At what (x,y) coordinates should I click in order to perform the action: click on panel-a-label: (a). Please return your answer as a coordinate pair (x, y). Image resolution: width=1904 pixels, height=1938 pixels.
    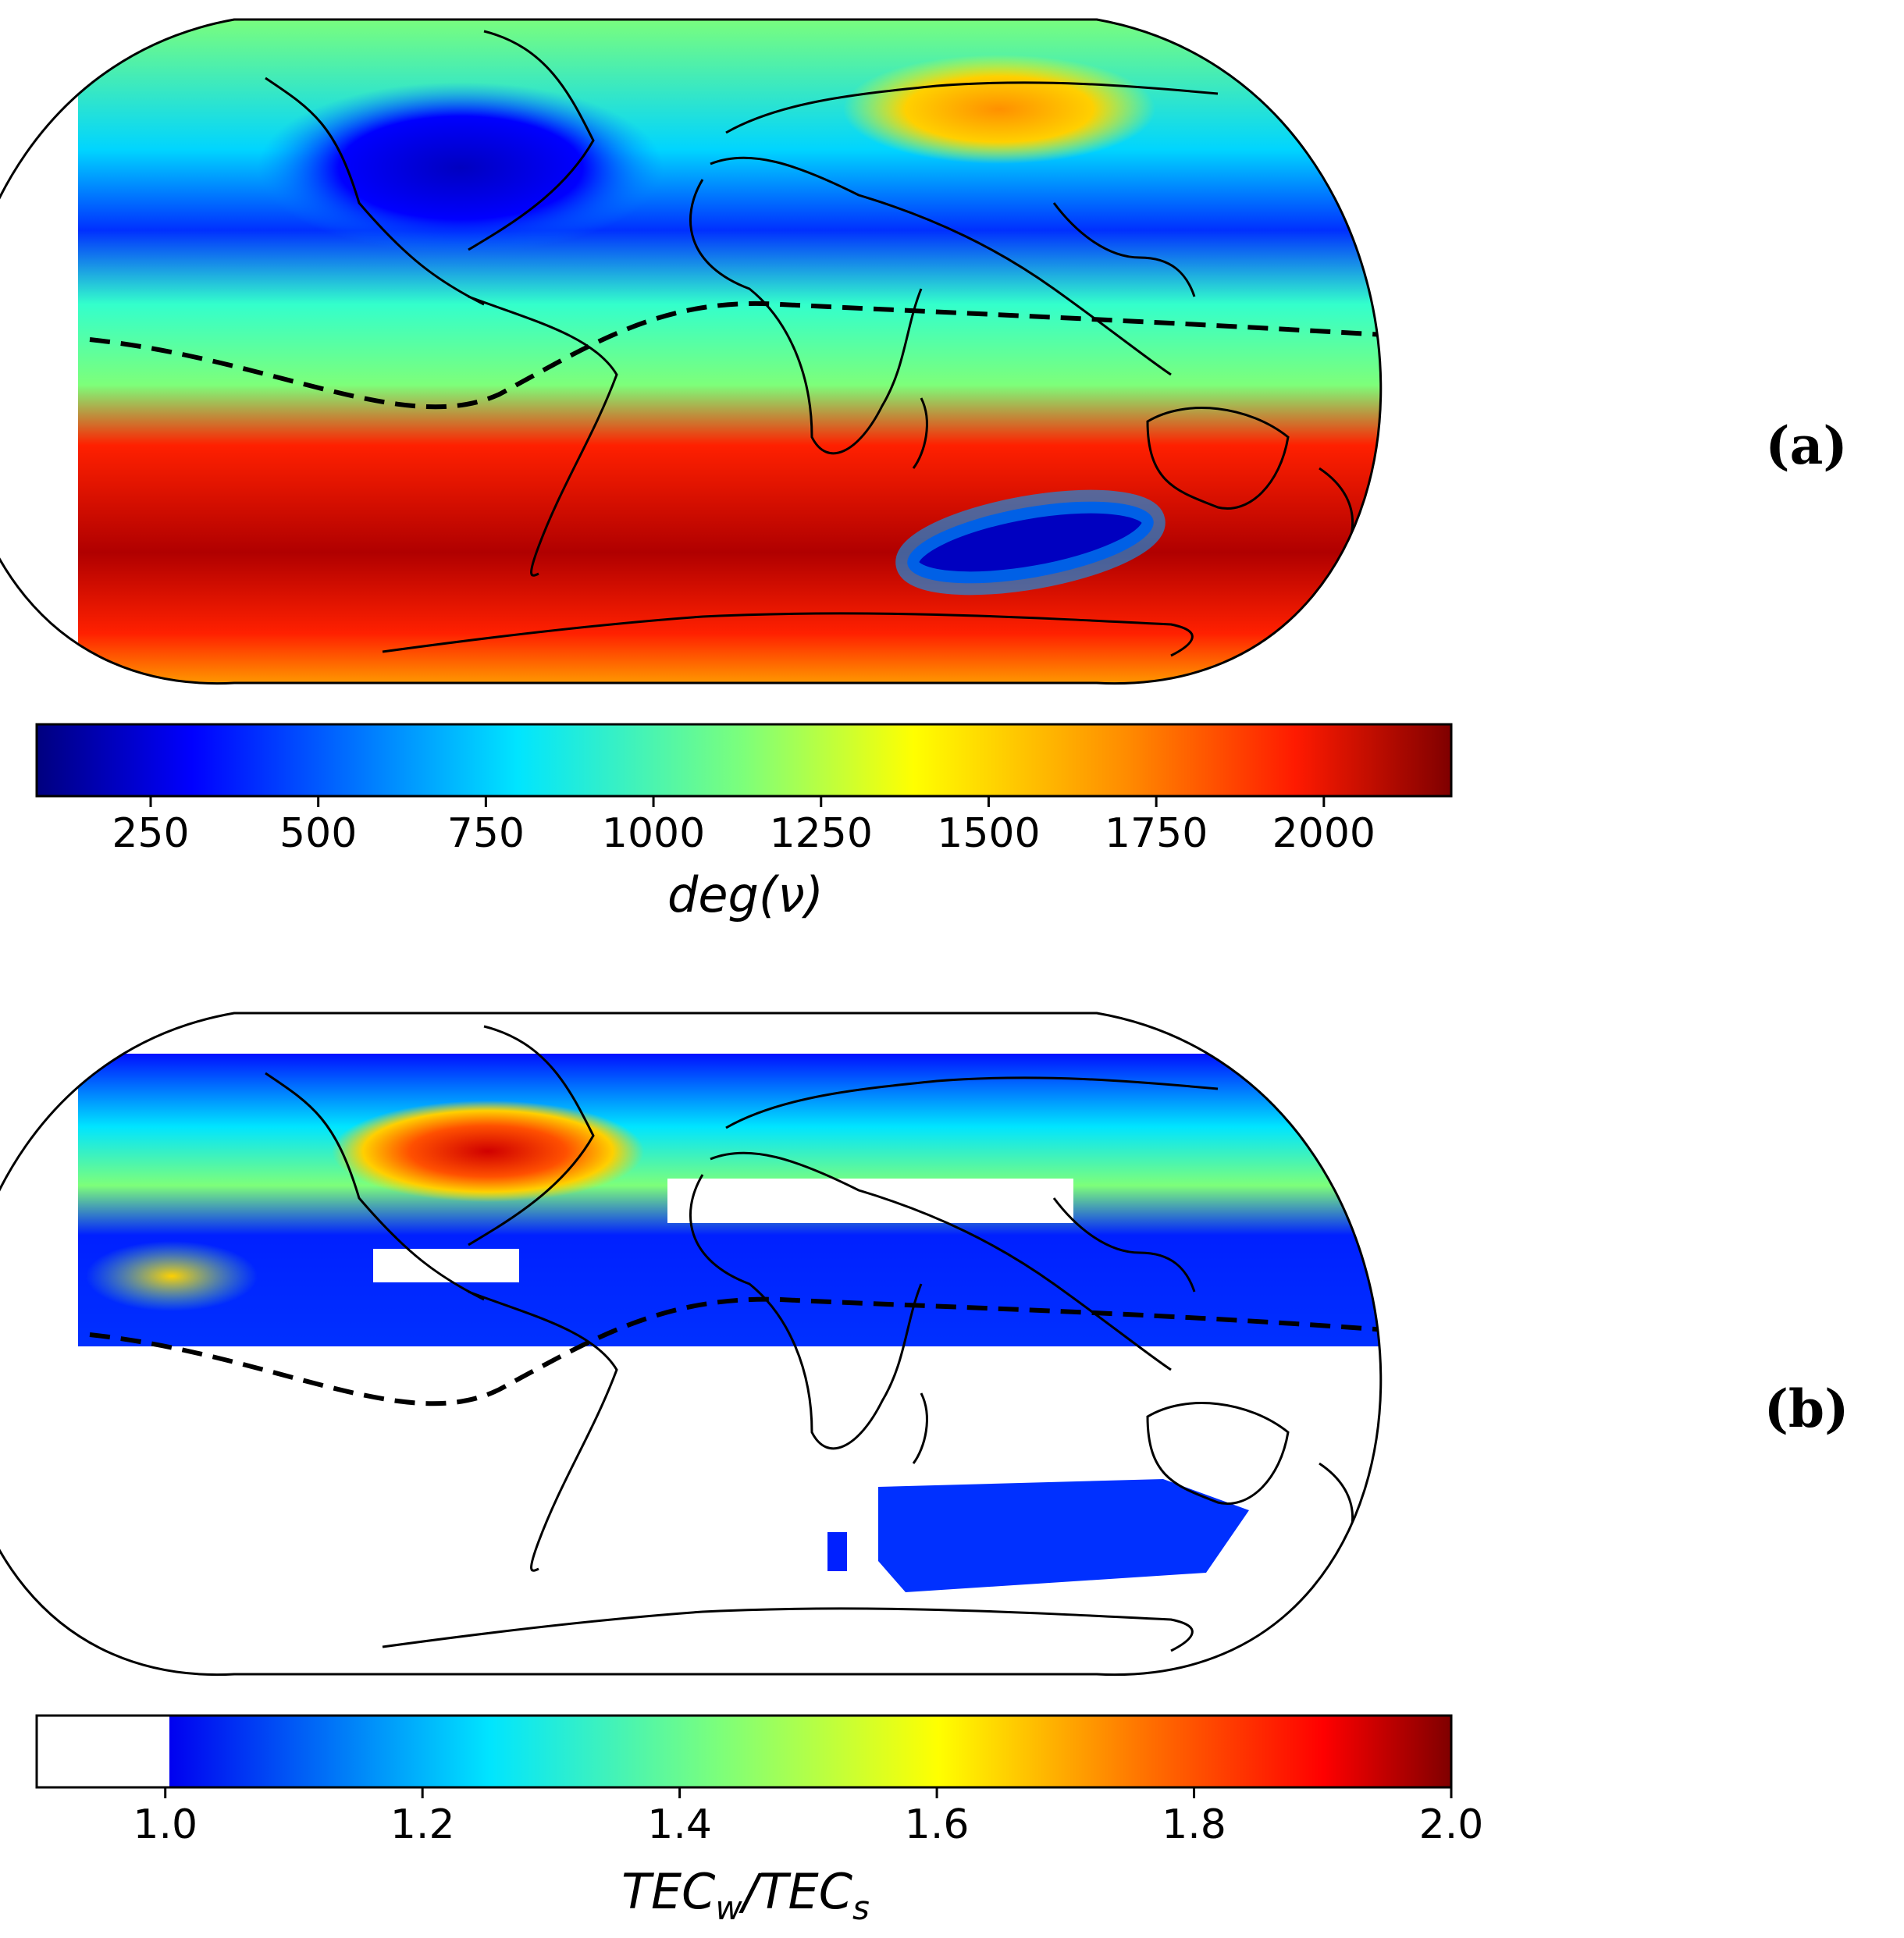
    Looking at the image, I should click on (1806, 445).